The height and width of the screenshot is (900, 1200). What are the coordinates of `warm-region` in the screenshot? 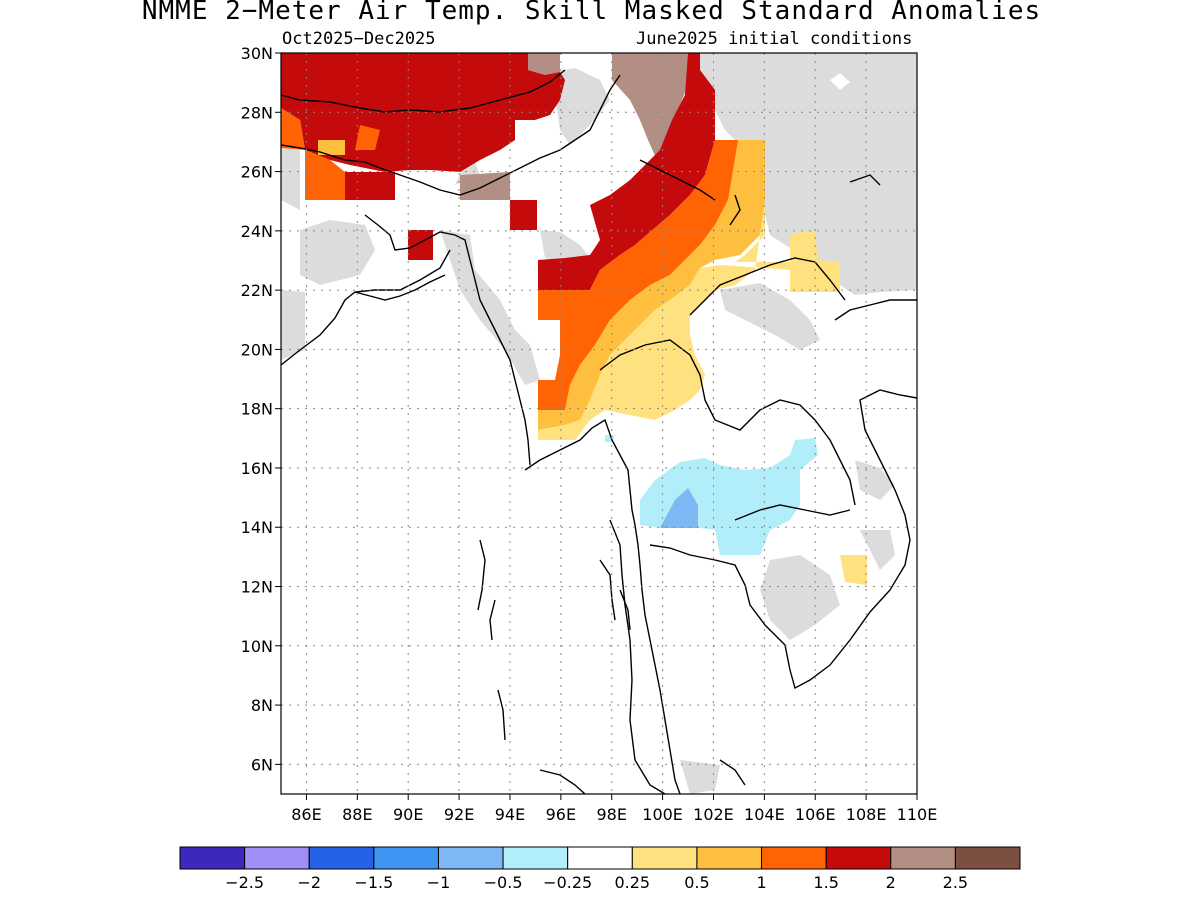 It's located at (509, 259).